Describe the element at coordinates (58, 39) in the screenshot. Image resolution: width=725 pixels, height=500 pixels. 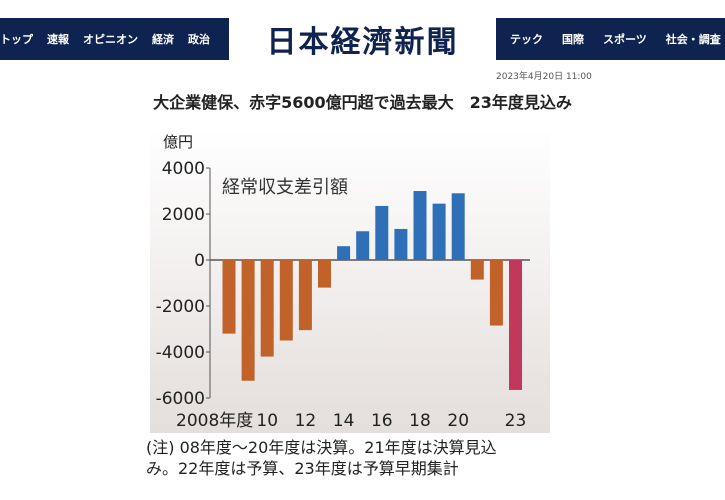
I see `nav-breaking: 速報` at that location.